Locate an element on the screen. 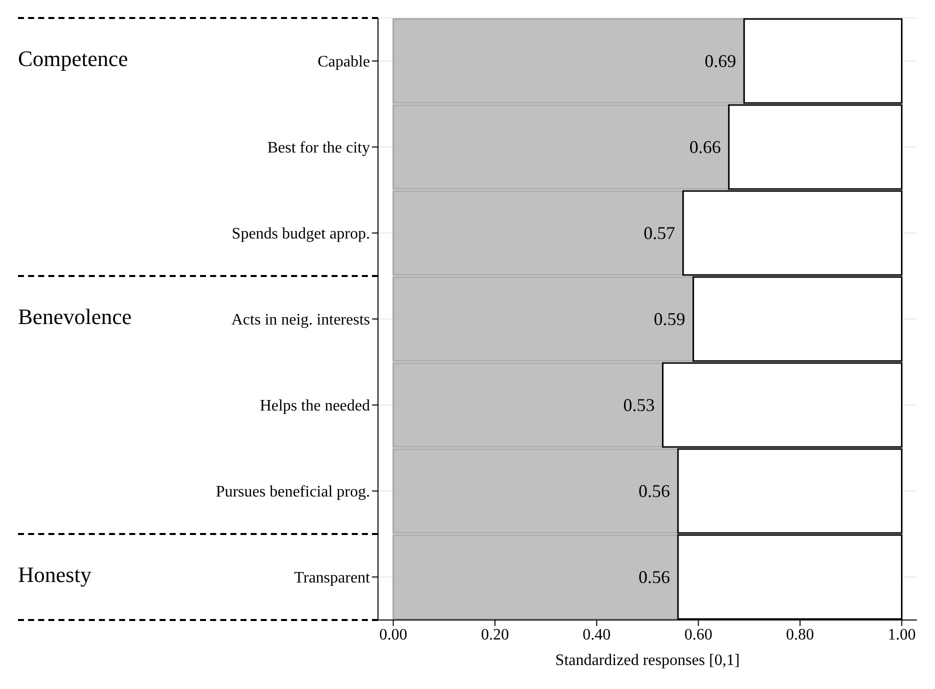  y-tick-label: Pursues beneficial prog. is located at coordinates (293, 492).